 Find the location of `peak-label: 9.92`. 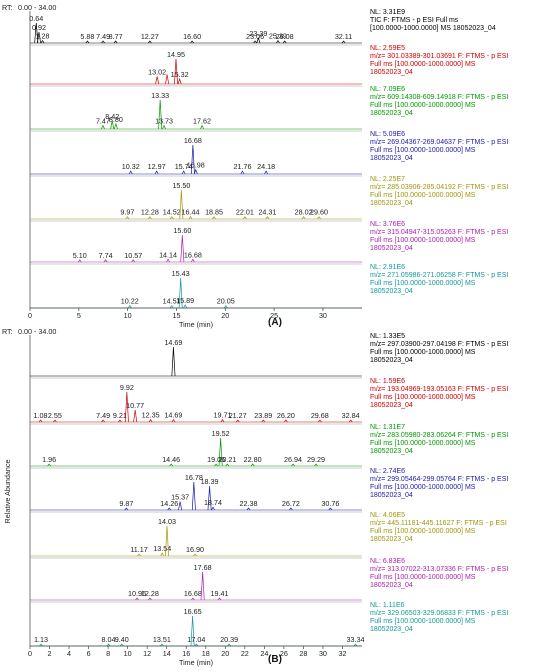

peak-label: 9.92 is located at coordinates (127, 387).